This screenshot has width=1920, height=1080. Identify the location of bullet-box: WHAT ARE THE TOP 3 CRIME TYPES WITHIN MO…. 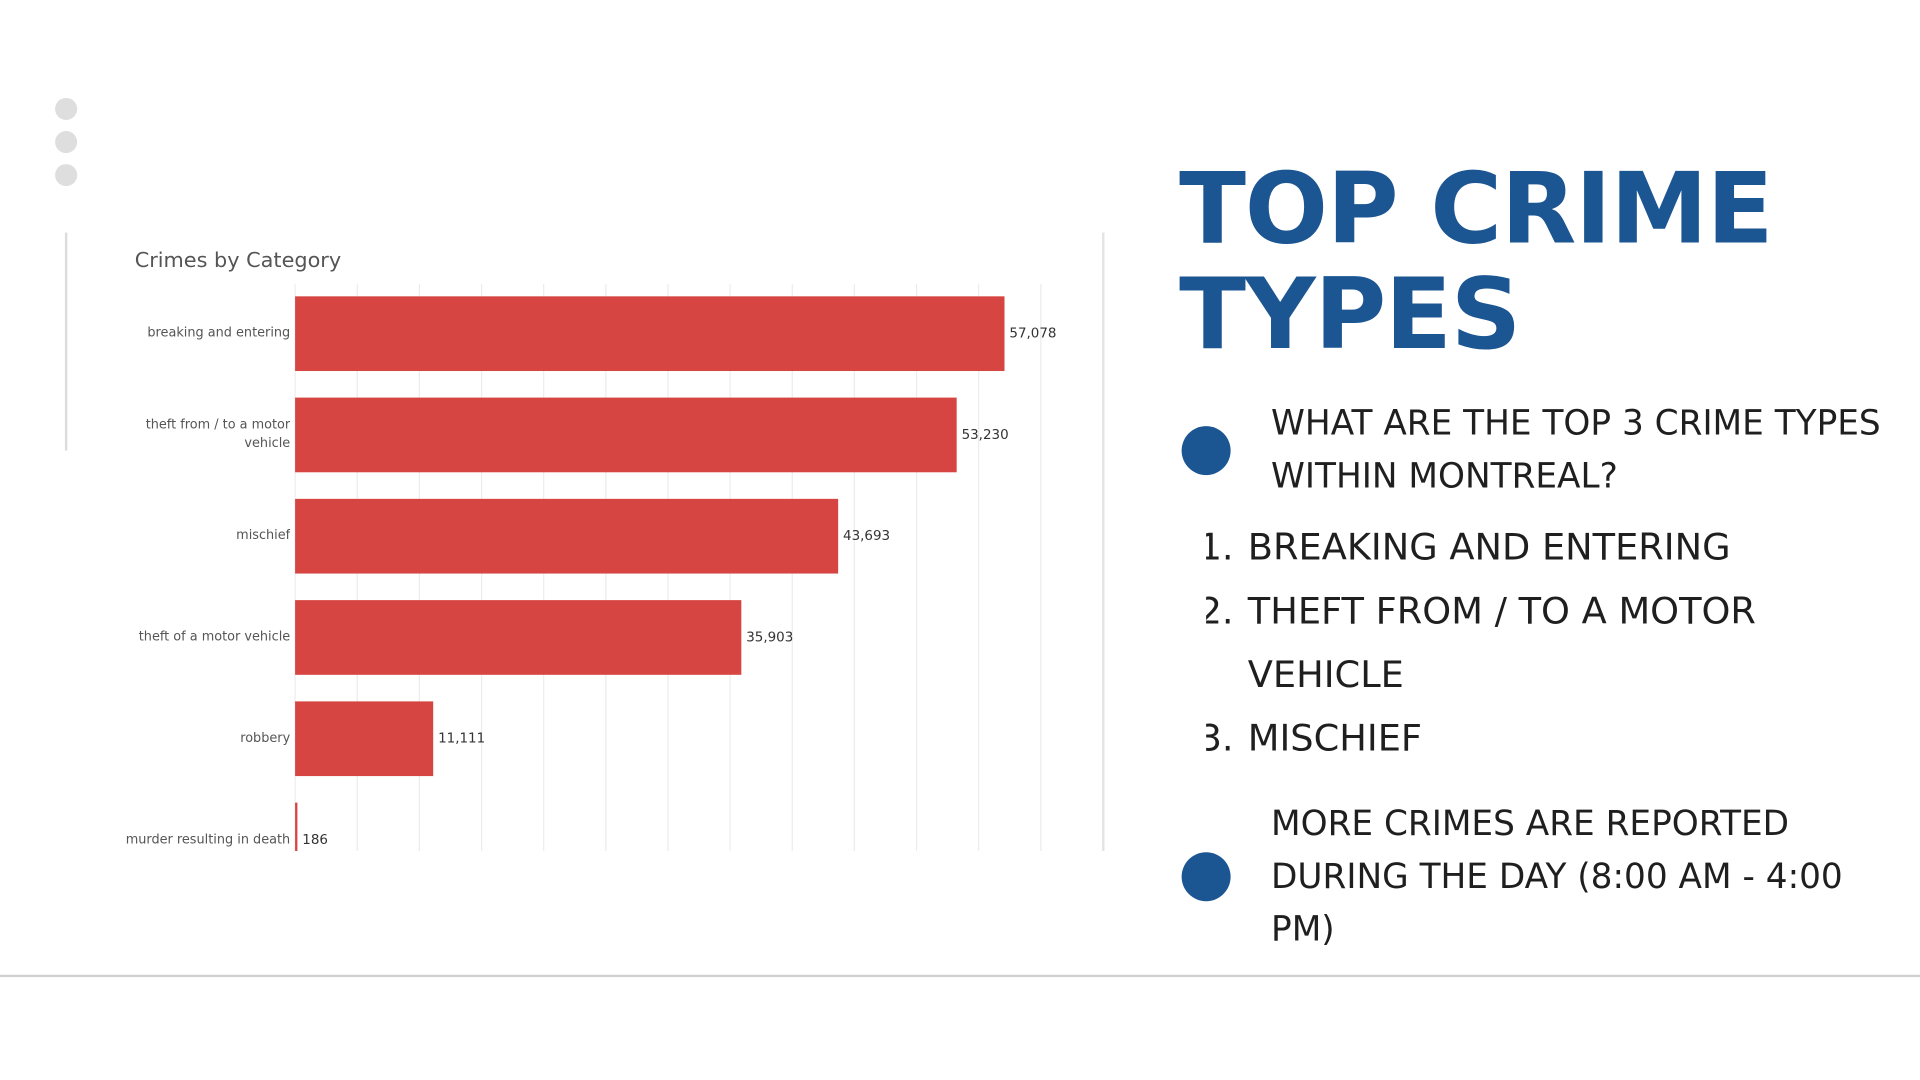
(1576, 449).